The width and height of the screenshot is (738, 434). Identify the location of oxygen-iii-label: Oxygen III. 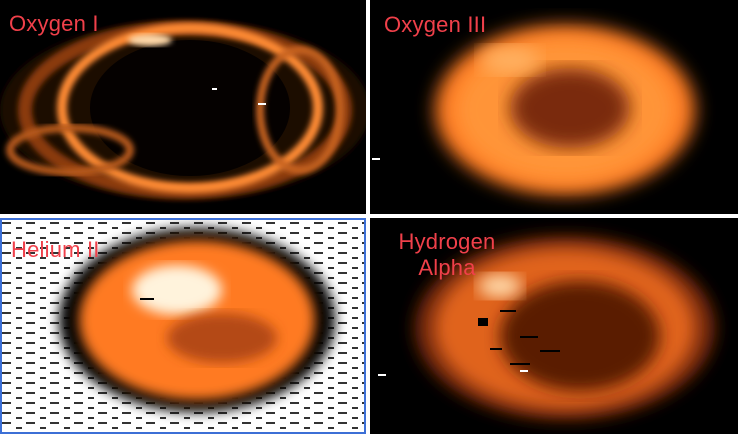
(435, 24).